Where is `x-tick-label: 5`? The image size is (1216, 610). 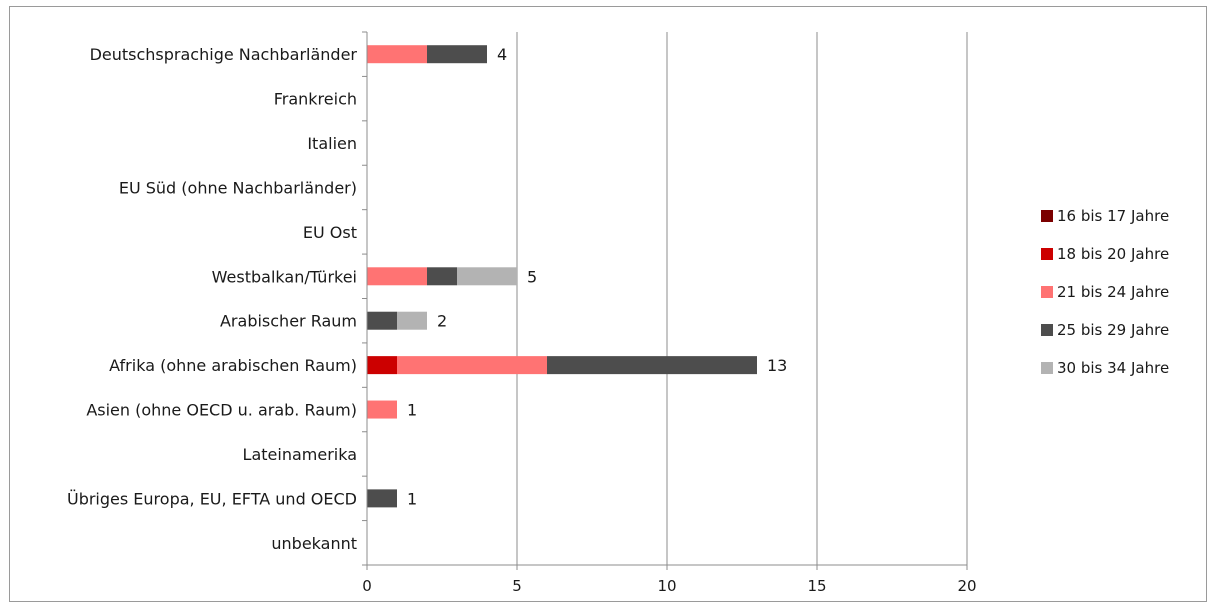 x-tick-label: 5 is located at coordinates (517, 586).